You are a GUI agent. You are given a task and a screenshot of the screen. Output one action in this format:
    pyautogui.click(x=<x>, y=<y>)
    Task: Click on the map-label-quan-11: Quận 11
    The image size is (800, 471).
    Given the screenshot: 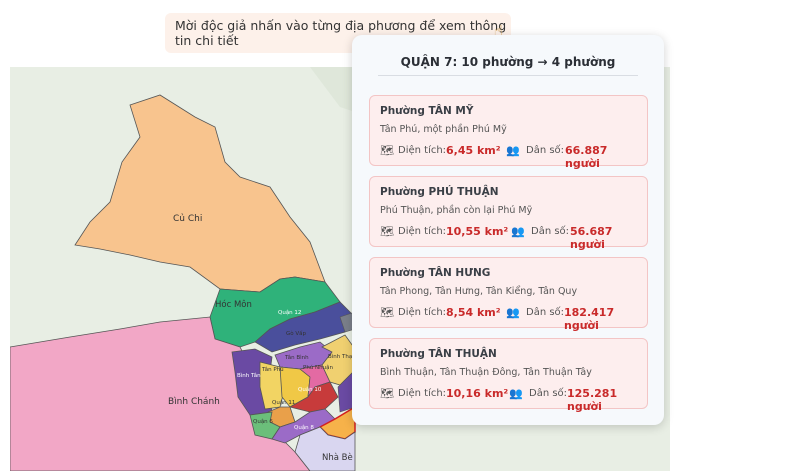 What is the action you would take?
    pyautogui.click(x=284, y=403)
    